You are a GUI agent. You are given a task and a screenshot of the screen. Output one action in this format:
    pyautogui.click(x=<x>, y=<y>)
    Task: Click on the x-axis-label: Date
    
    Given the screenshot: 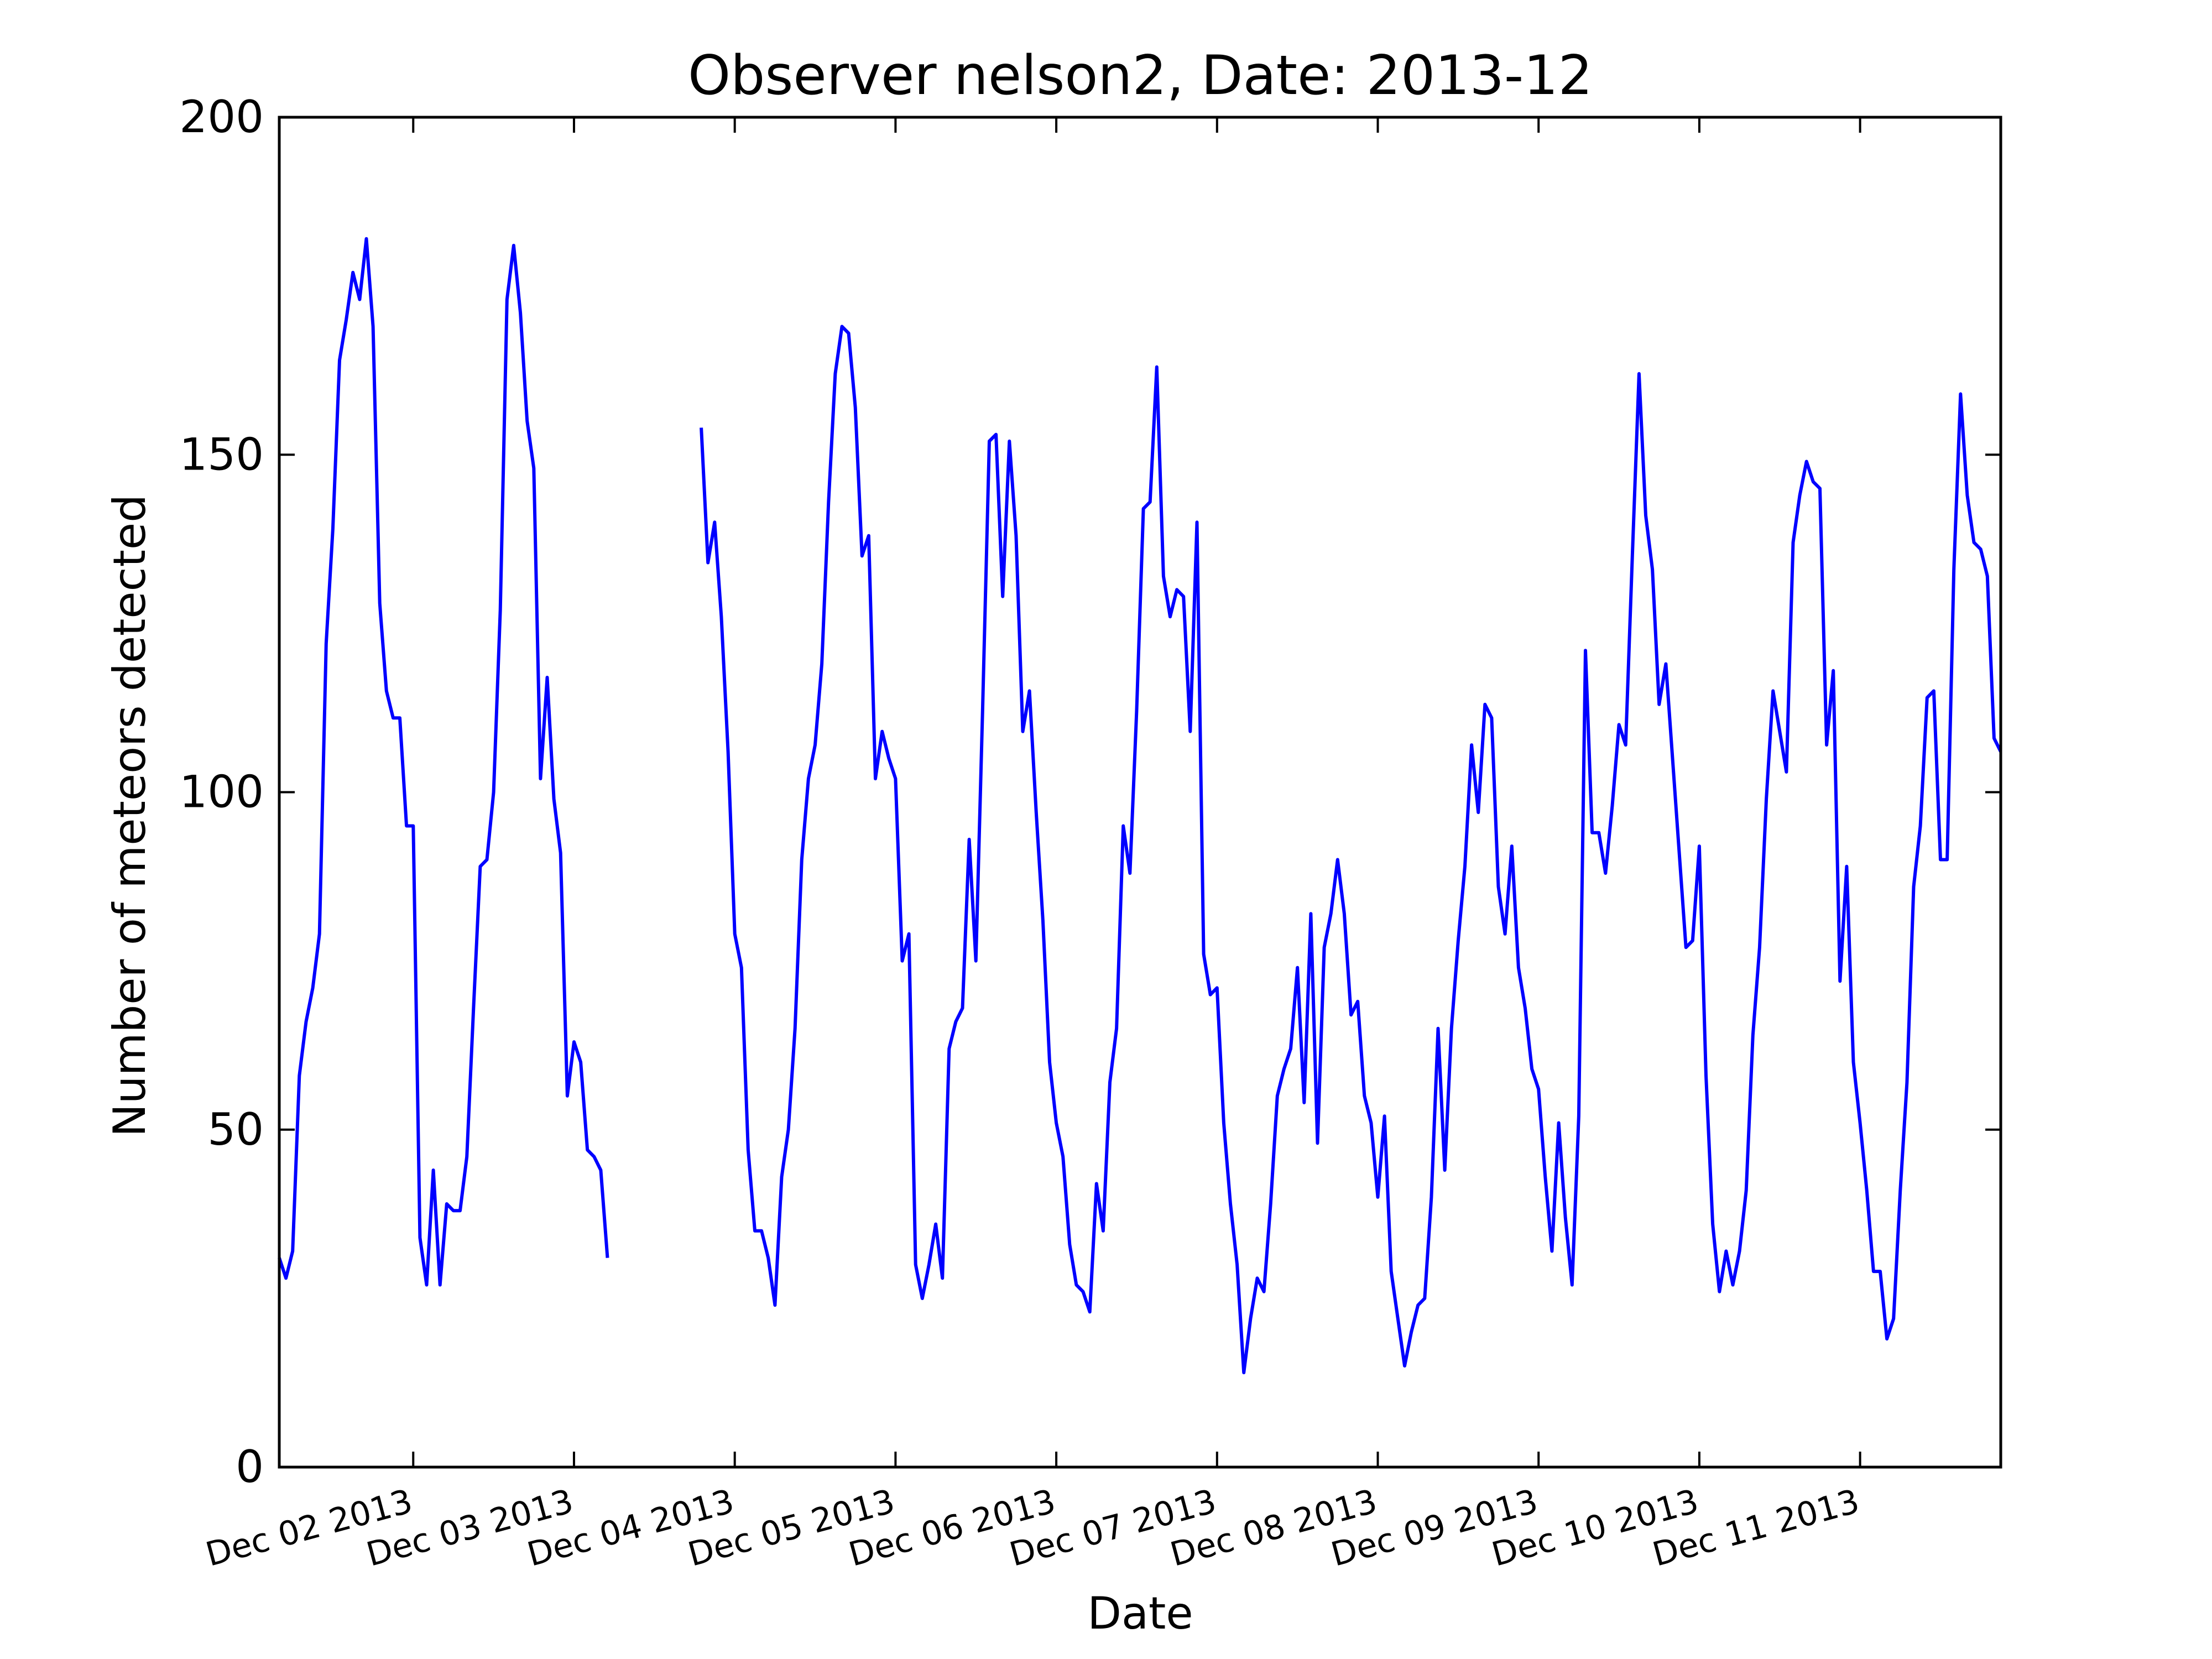 What is the action you would take?
    pyautogui.click(x=1140, y=1614)
    